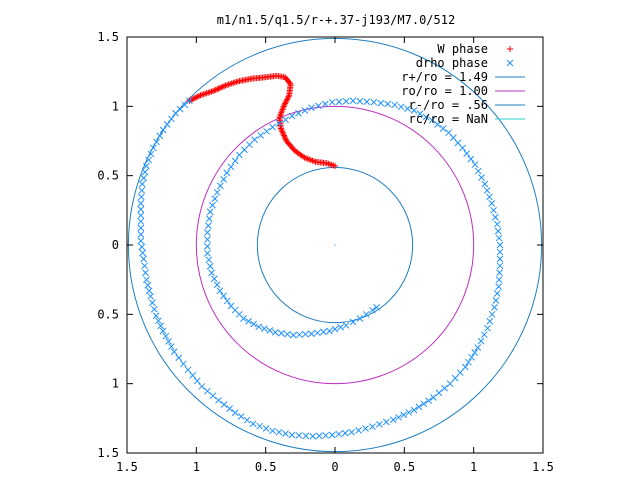  Describe the element at coordinates (510, 49) in the screenshot. I see `legend-sample-w-phase` at that location.